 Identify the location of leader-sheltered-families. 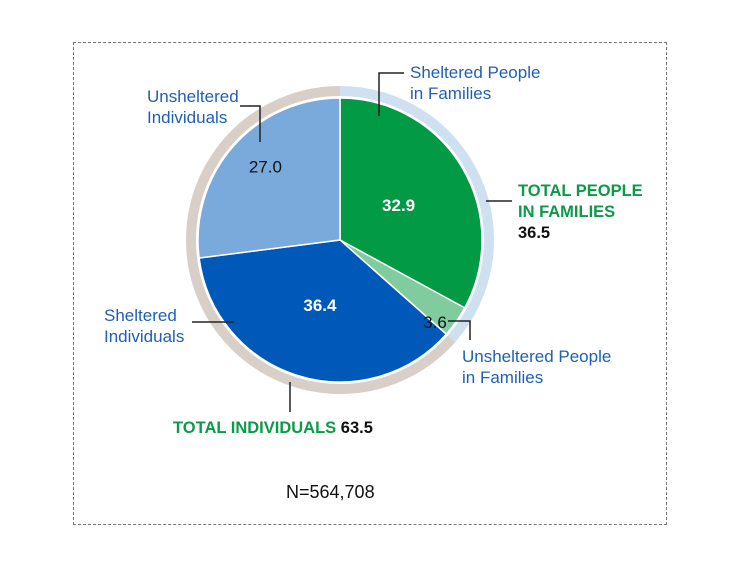
(391, 94).